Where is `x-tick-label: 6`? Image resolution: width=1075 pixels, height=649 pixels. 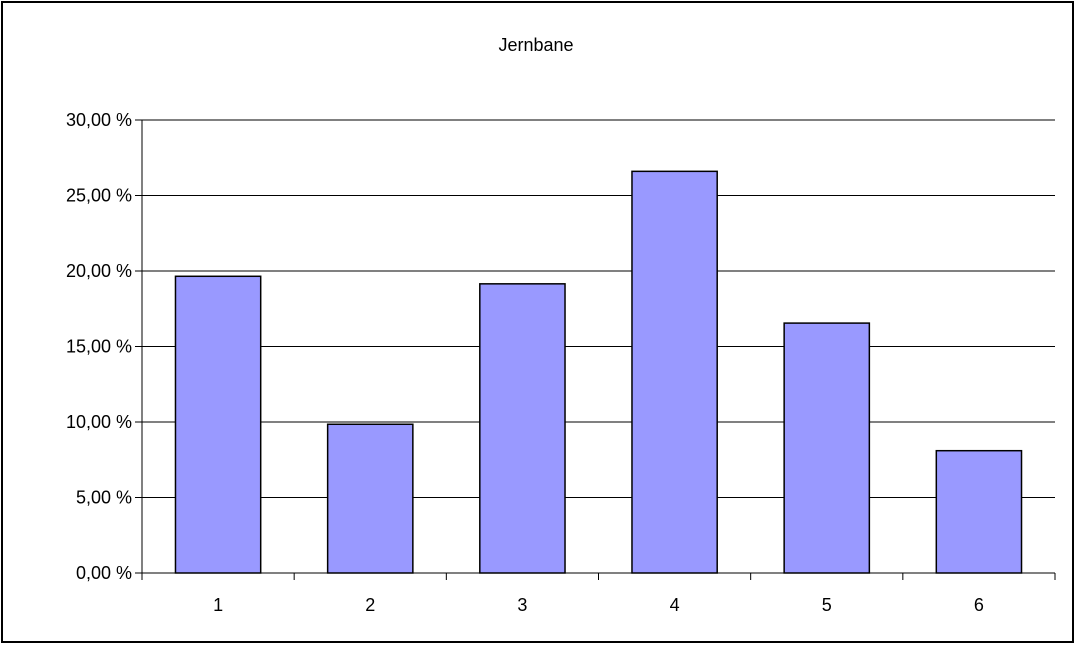
x-tick-label: 6 is located at coordinates (979, 605).